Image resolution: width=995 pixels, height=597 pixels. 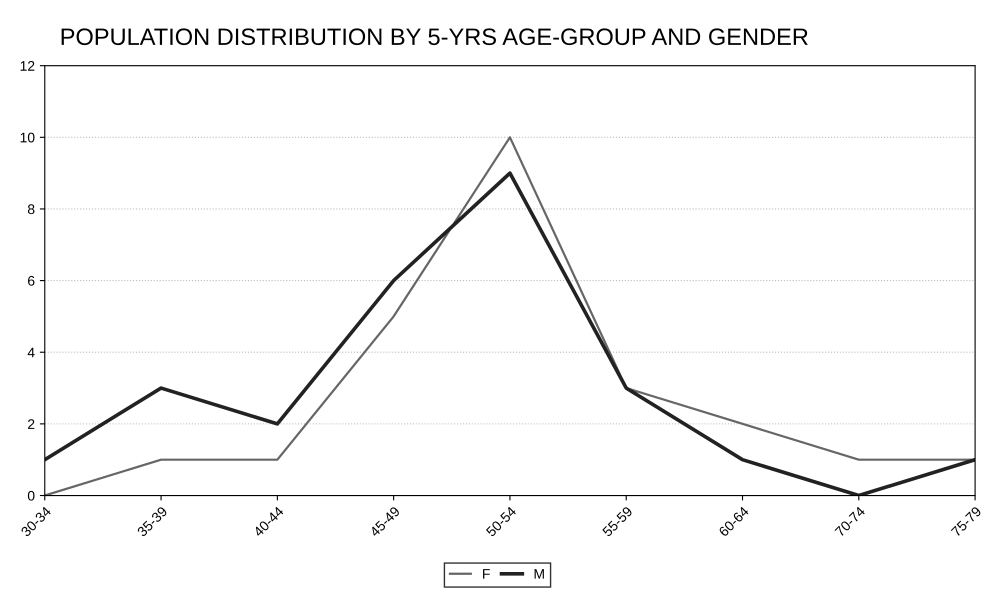 I want to click on y-tick-label: 6, so click(x=31, y=281).